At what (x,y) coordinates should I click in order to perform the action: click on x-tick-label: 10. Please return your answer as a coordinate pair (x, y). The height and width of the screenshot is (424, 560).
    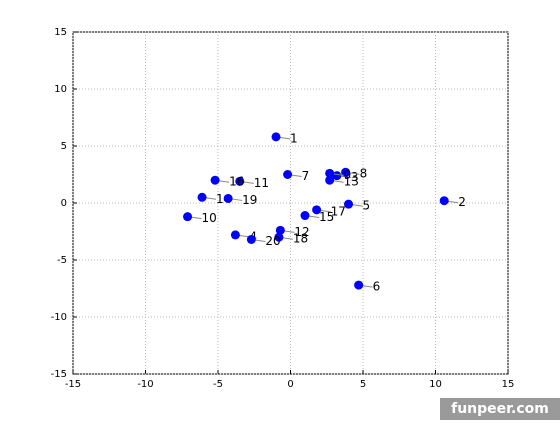
    Looking at the image, I should click on (435, 384).